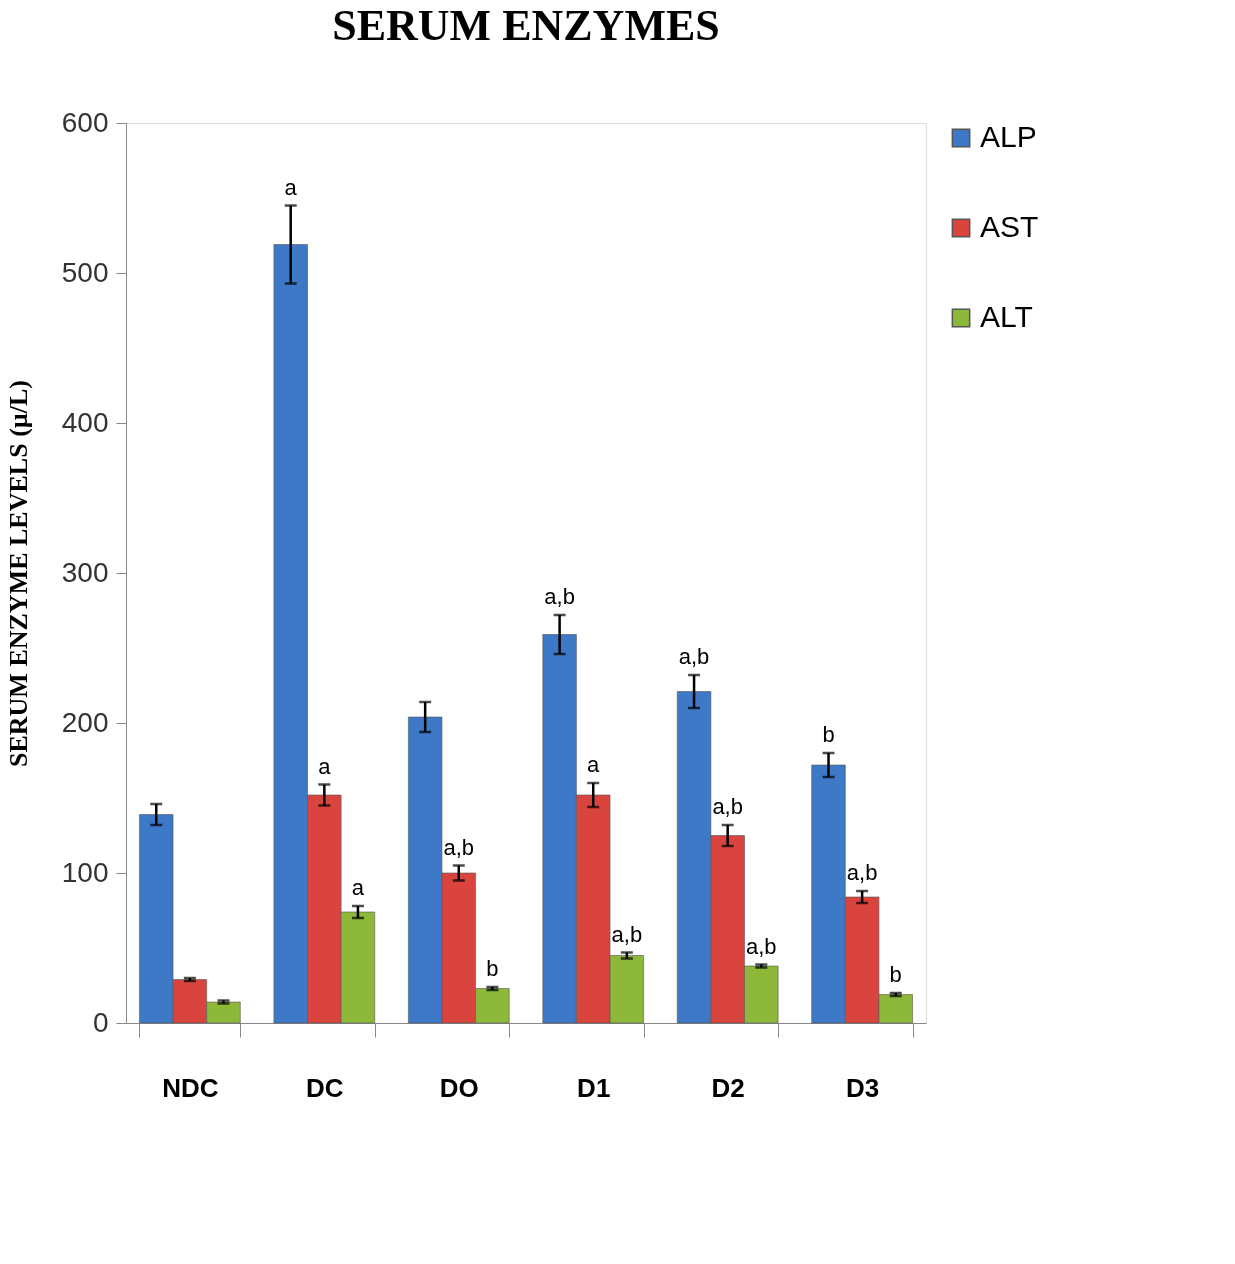 The image size is (1235, 1264). What do you see at coordinates (85, 722) in the screenshot?
I see `y-tick-label: 200` at bounding box center [85, 722].